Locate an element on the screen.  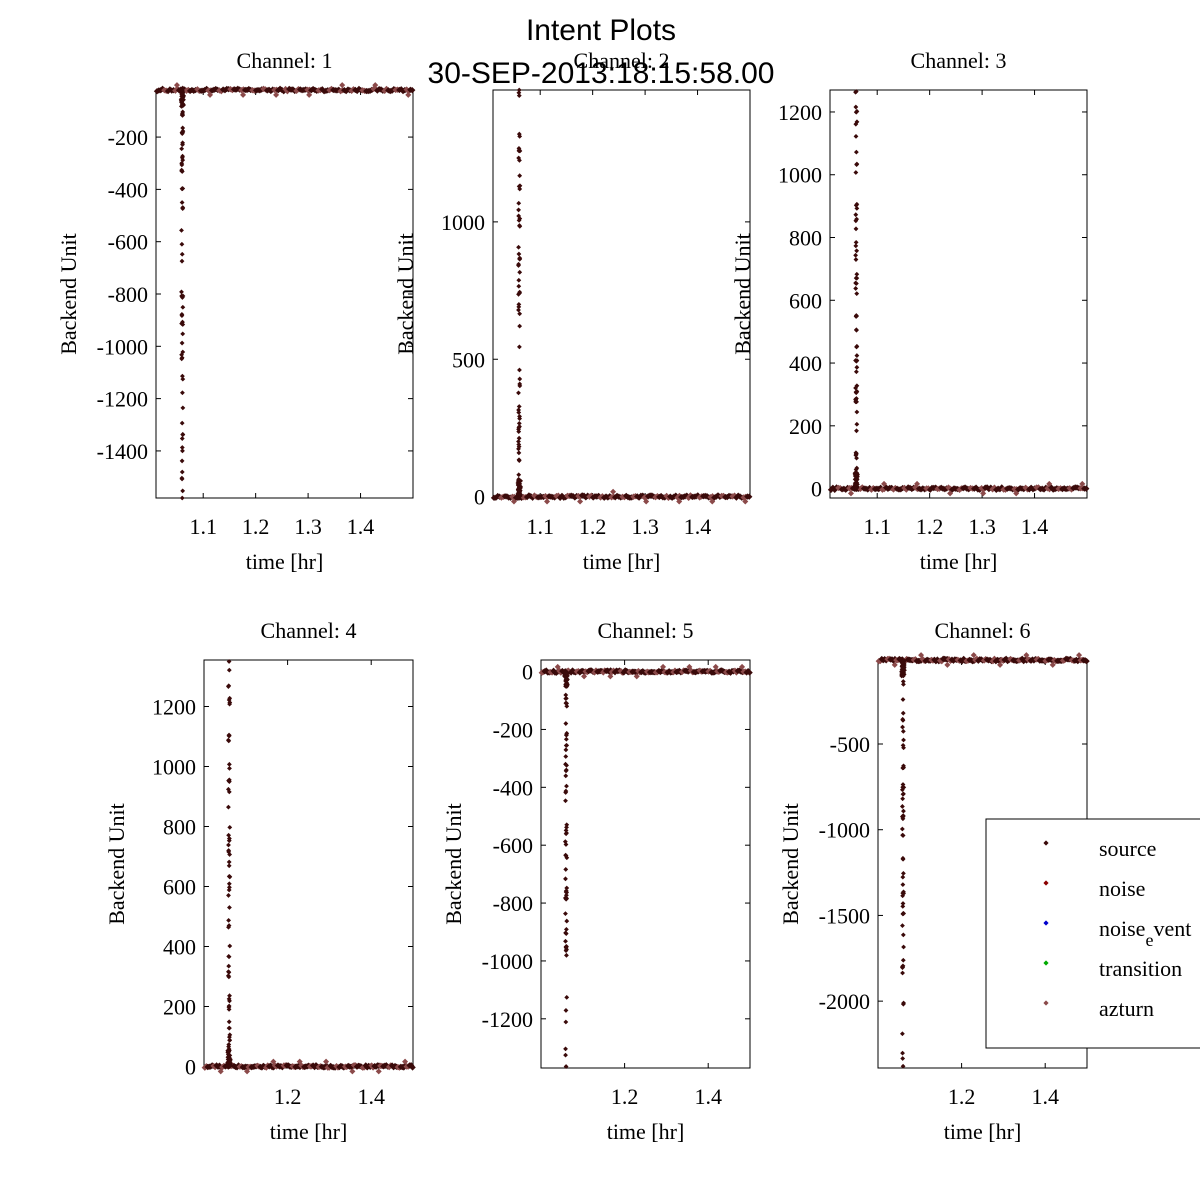
legend-marker-transition is located at coordinates (1046, 963).